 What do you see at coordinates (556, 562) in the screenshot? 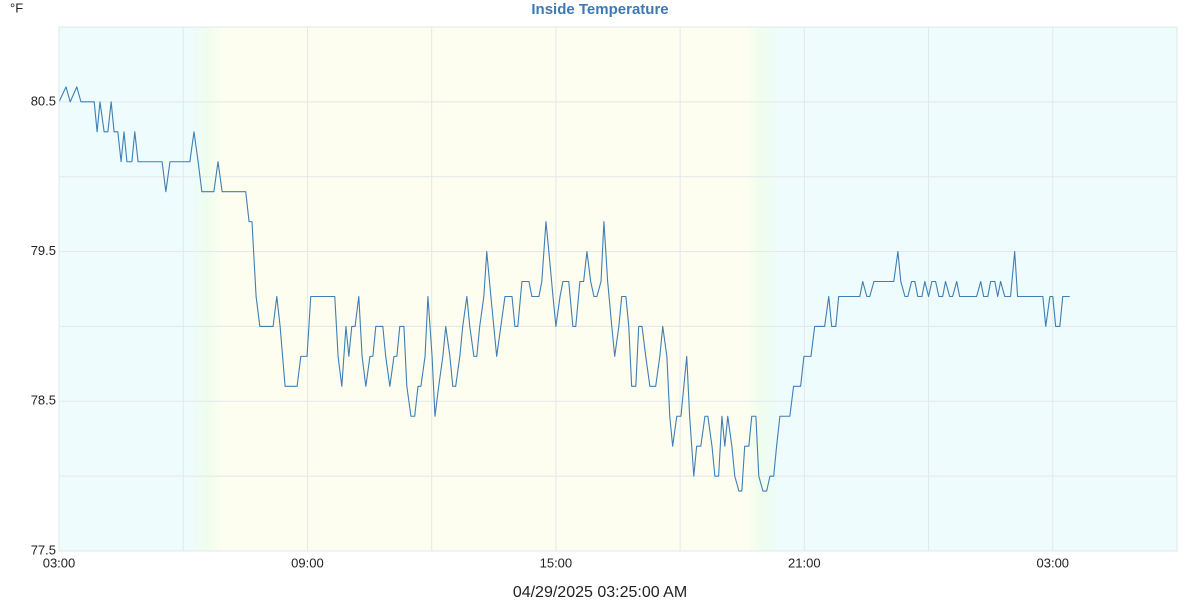
I see `x-tick-label: 15:00` at bounding box center [556, 562].